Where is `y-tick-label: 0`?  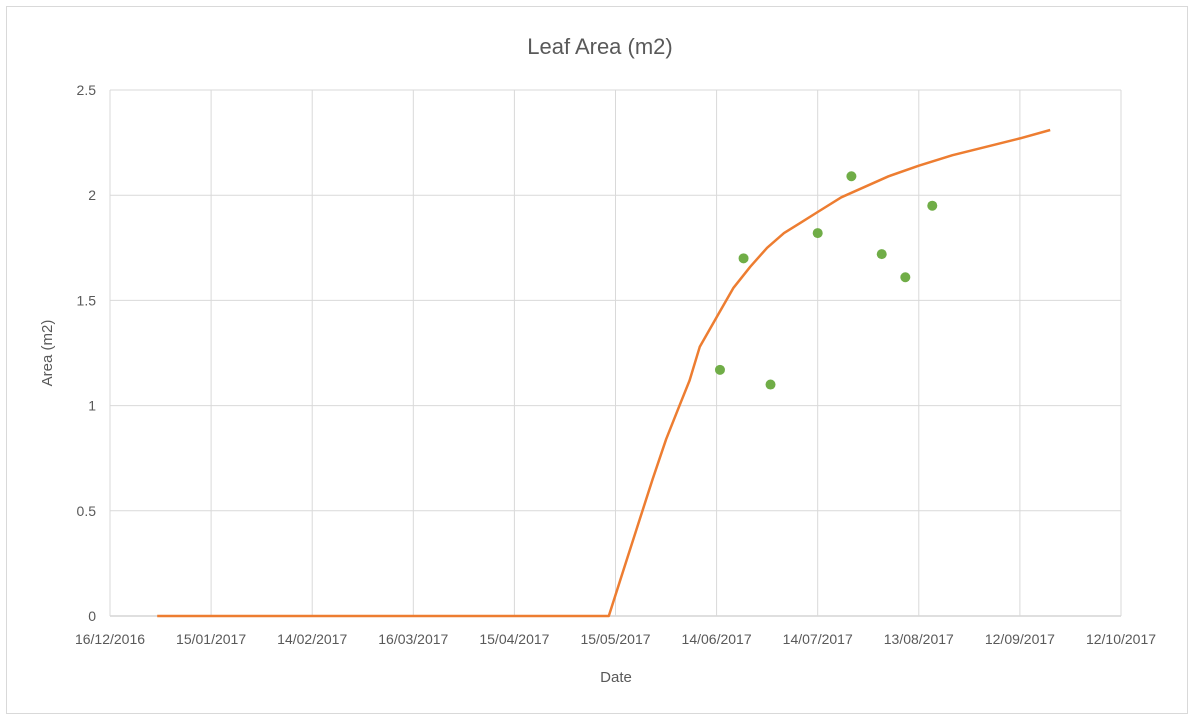 y-tick-label: 0 is located at coordinates (92, 616).